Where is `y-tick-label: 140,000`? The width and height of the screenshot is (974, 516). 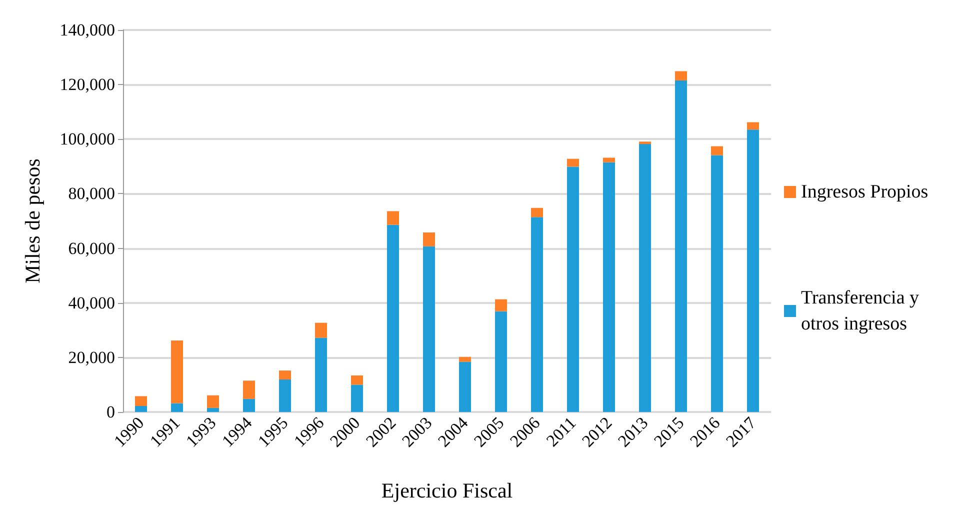 y-tick-label: 140,000 is located at coordinates (87, 30).